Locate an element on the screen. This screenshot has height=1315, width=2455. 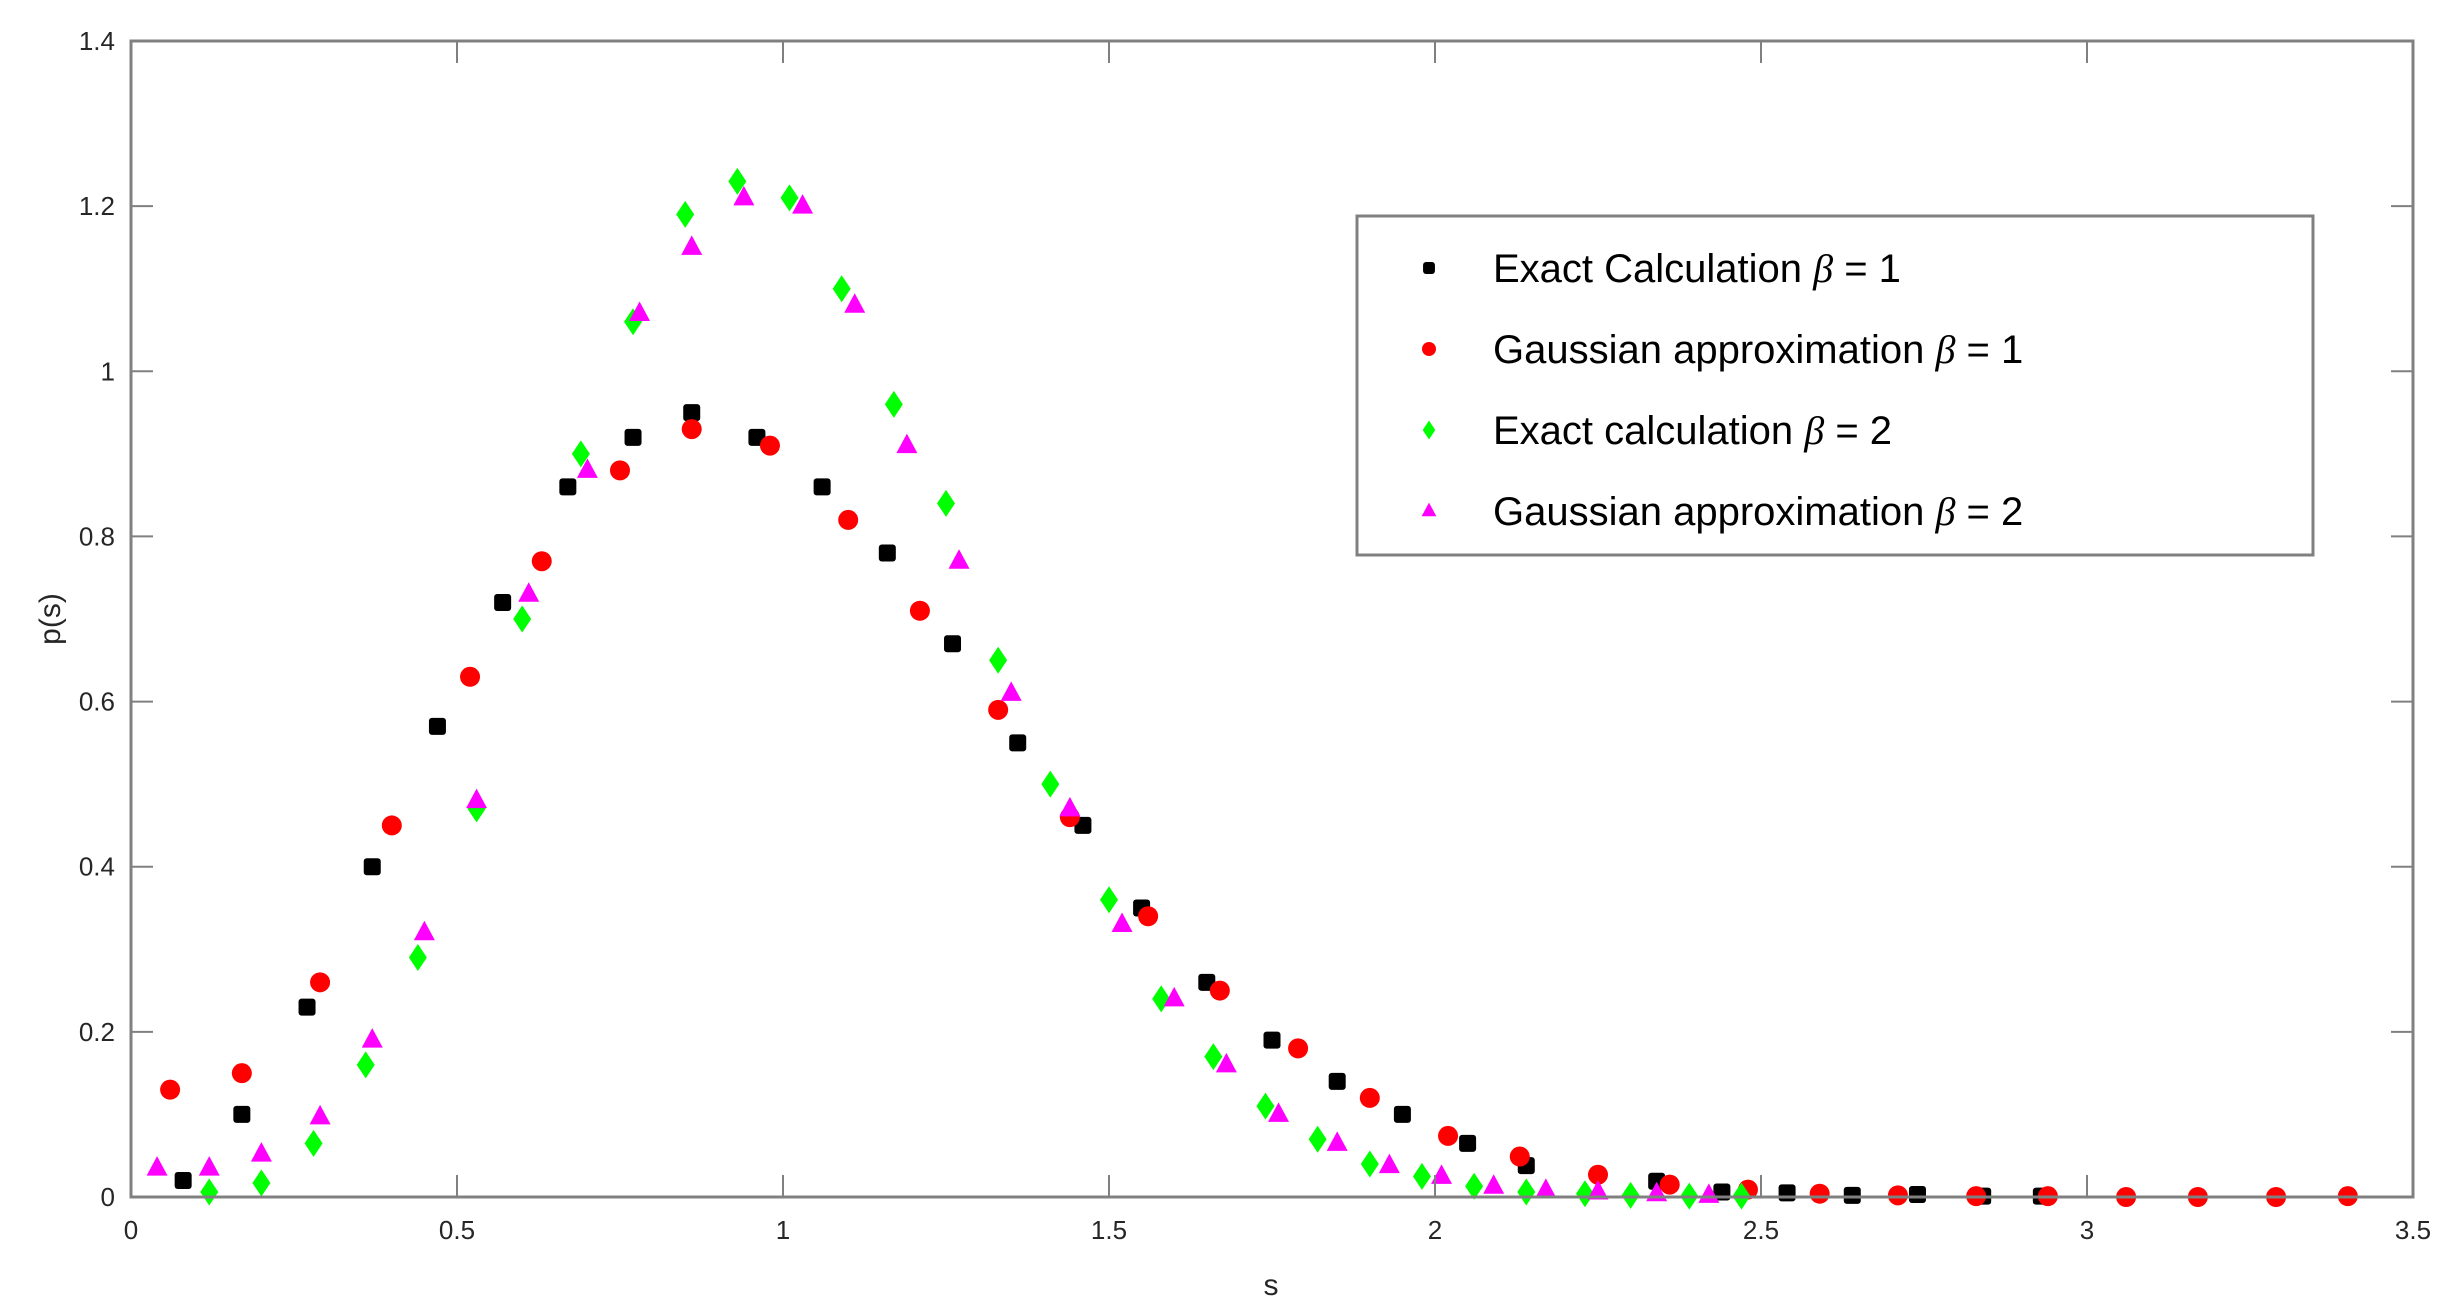
x-tick-label: 0.5 is located at coordinates (457, 1230).